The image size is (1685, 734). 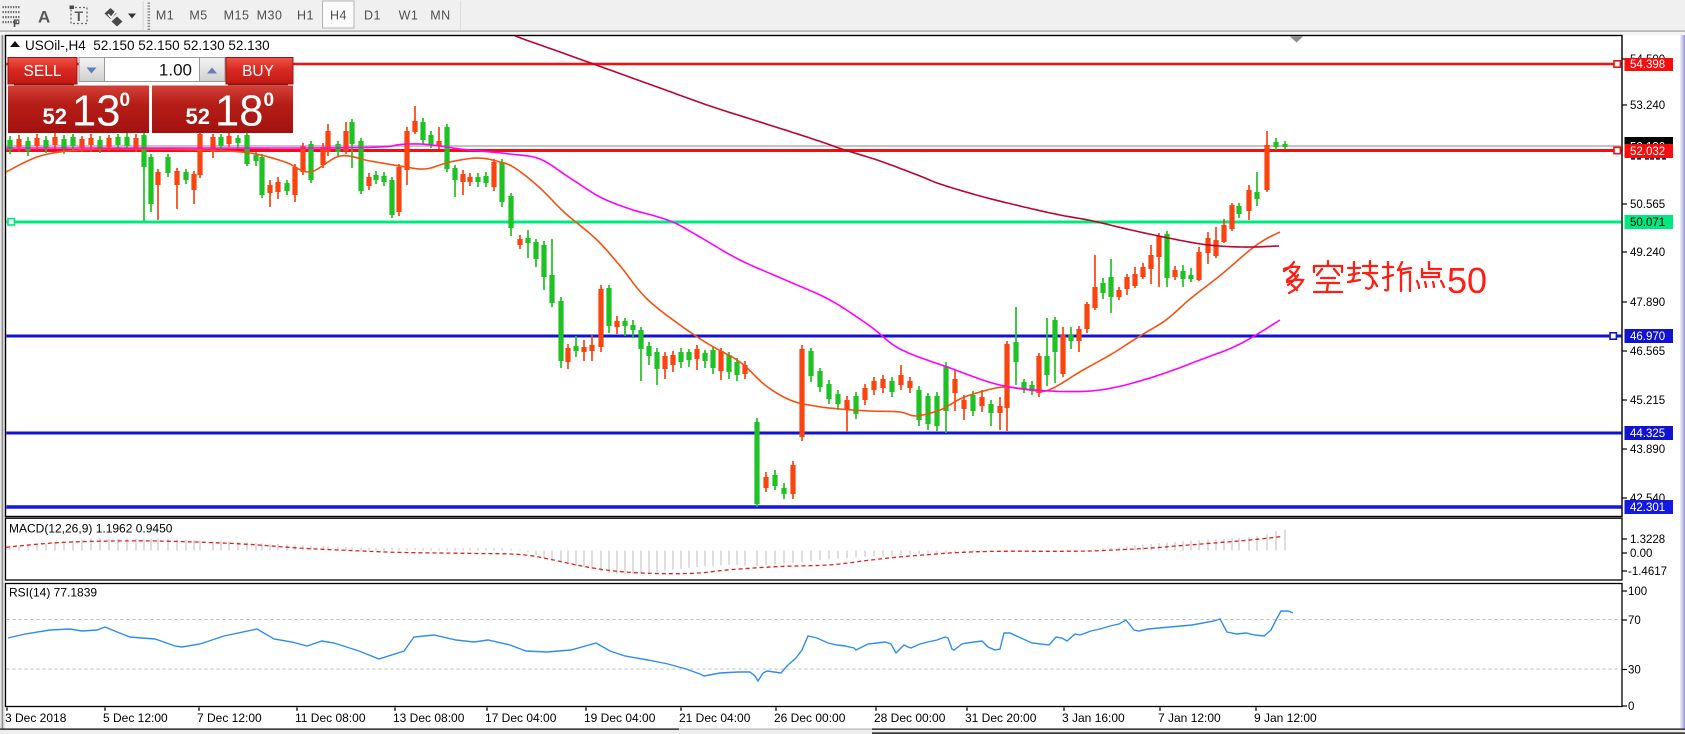 I want to click on svg-text: 70, so click(x=1634, y=621).